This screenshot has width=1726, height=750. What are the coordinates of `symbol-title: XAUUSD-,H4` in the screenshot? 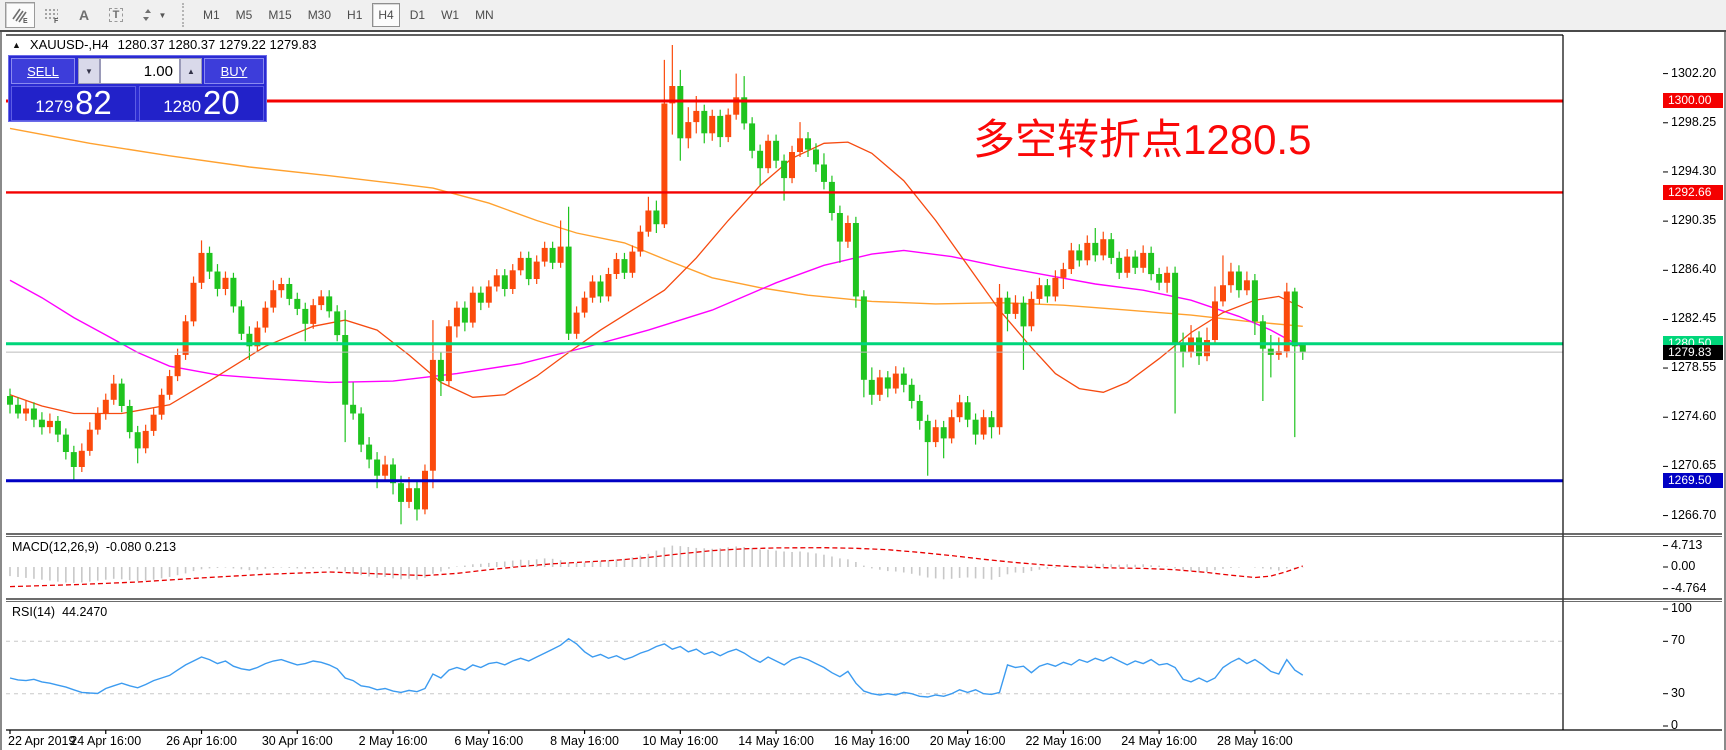 It's located at (69, 44).